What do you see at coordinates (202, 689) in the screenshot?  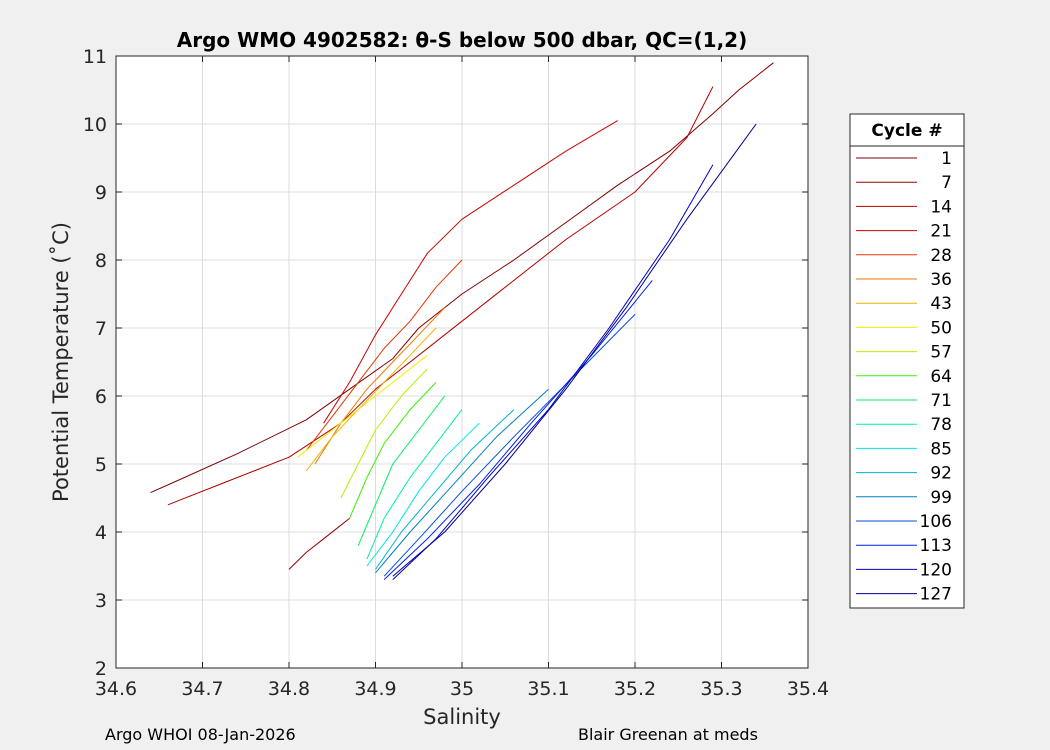 I see `x-tick-label: 34.7` at bounding box center [202, 689].